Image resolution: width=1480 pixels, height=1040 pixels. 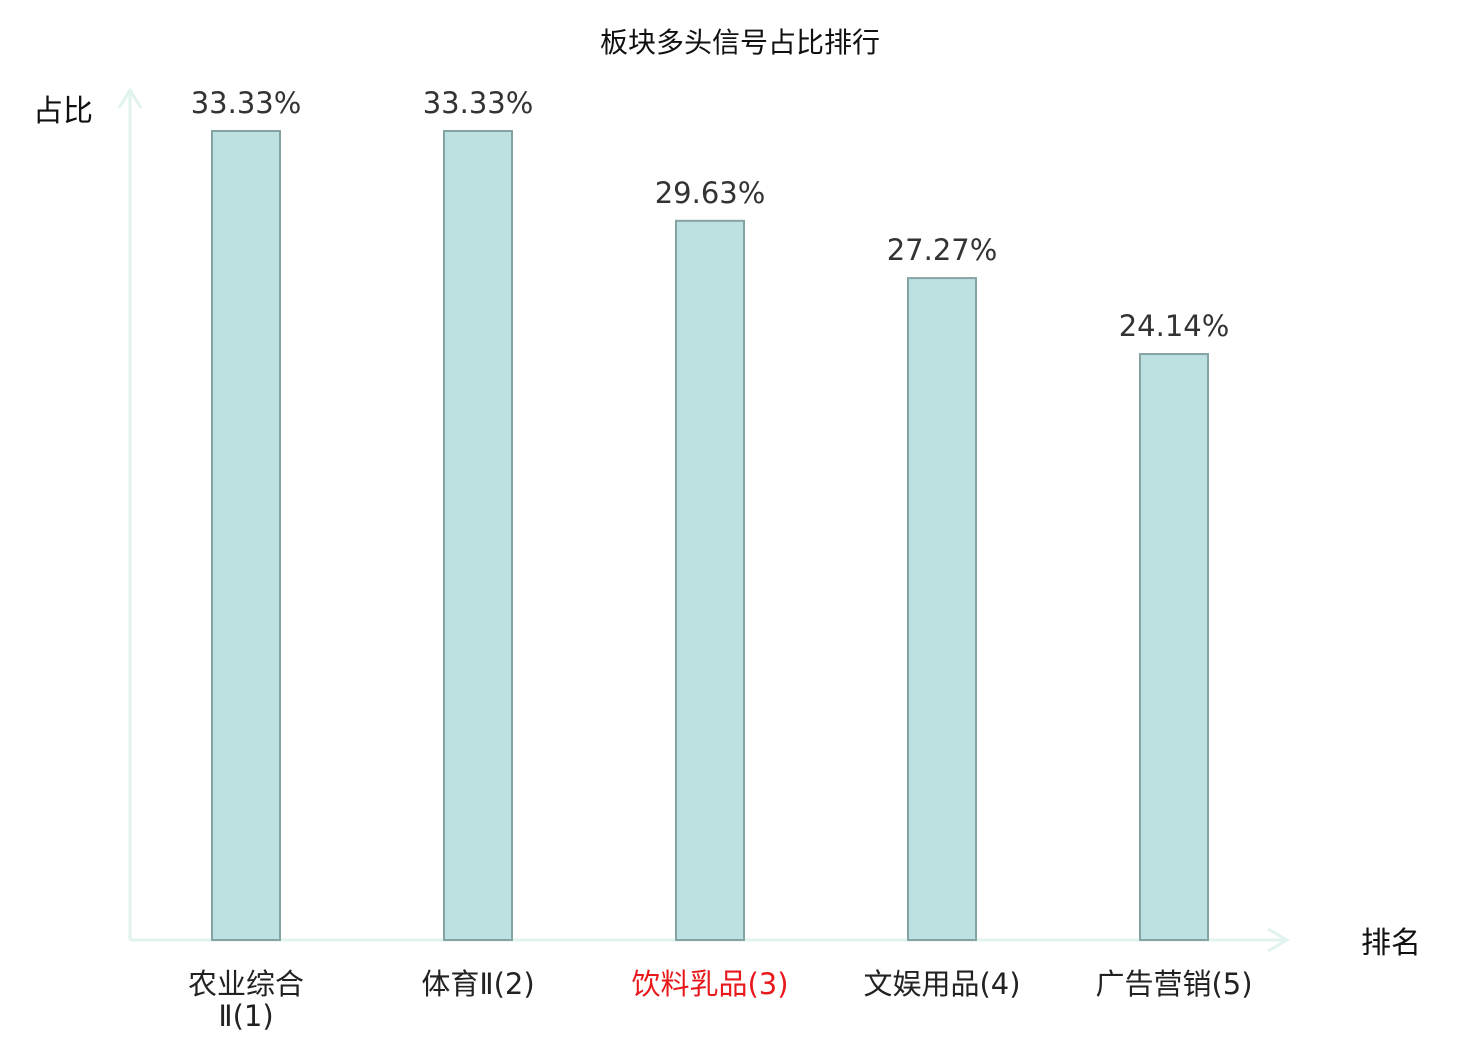 What do you see at coordinates (942, 250) in the screenshot?
I see `bar-value-label: 27.27%` at bounding box center [942, 250].